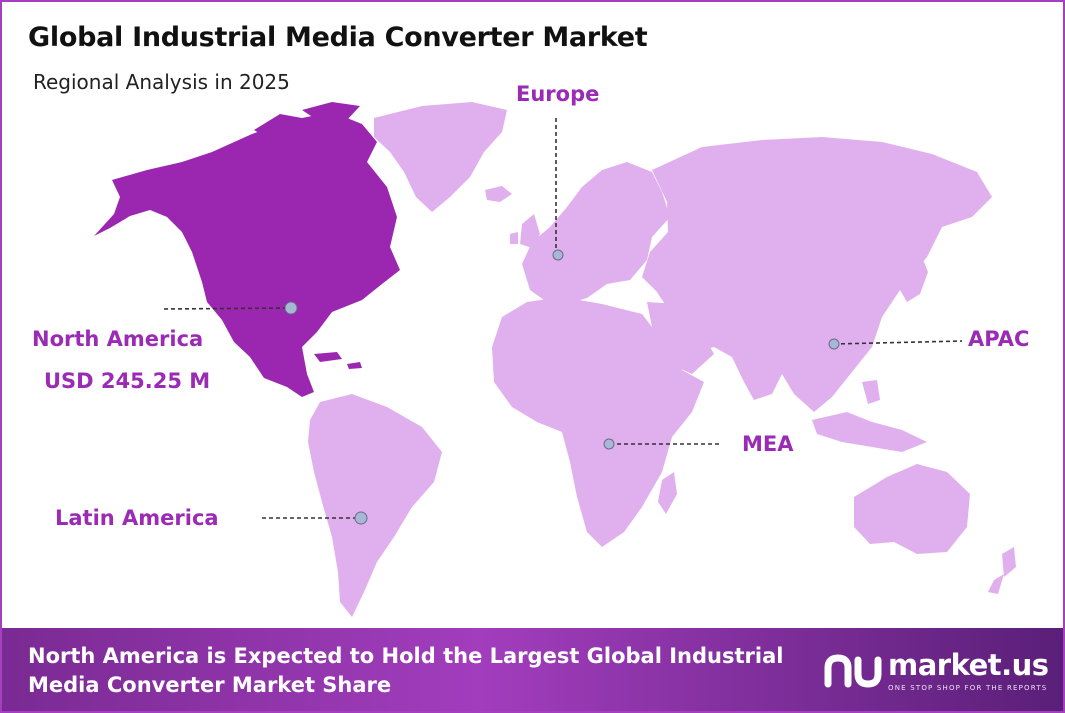  I want to click on arctic-islands-shape, so click(307, 121).